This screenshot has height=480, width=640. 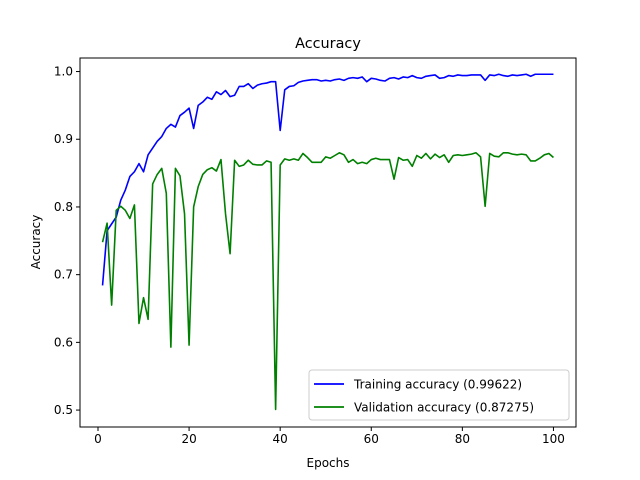 I want to click on y-tick-label: 0.6, so click(x=63, y=342).